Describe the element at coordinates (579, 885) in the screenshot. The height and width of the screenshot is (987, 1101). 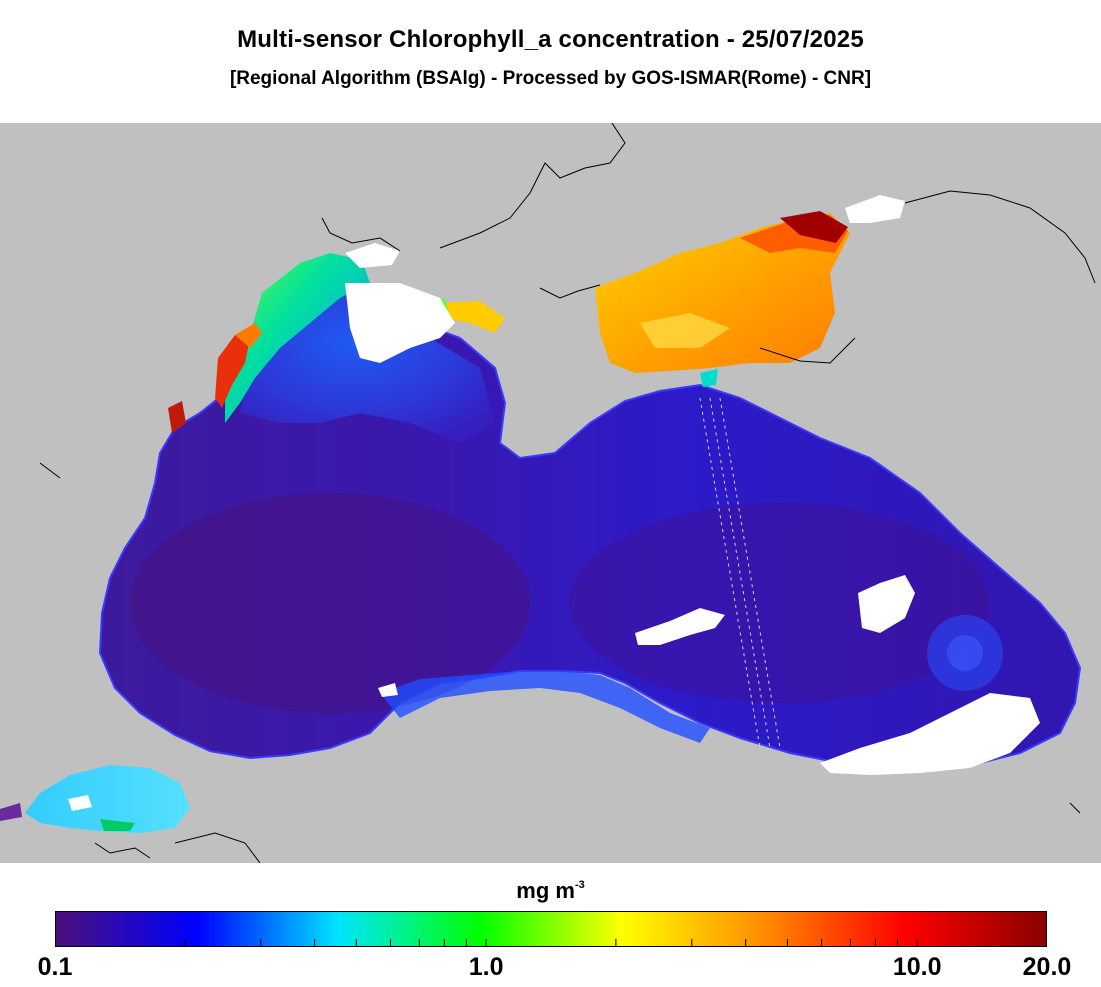
I see `unit-exponent: -3` at that location.